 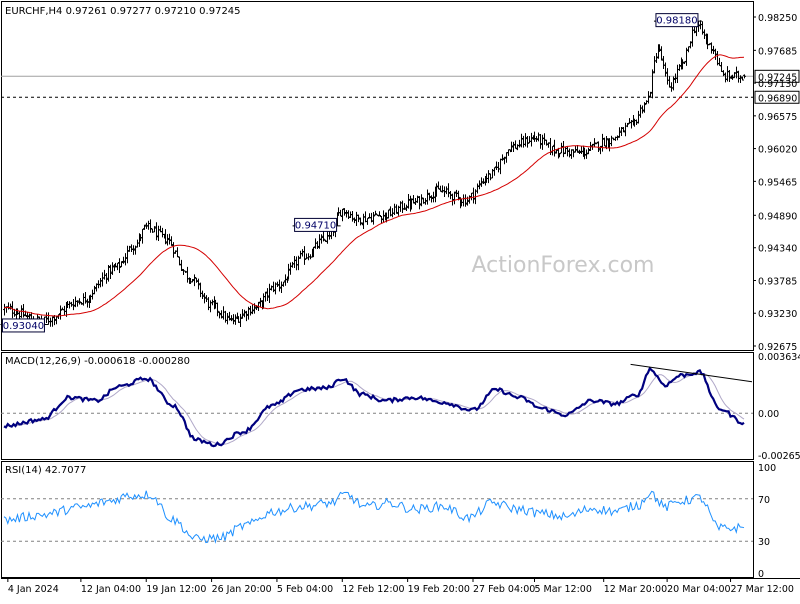 I want to click on rsi-level-lines, so click(x=377, y=520).